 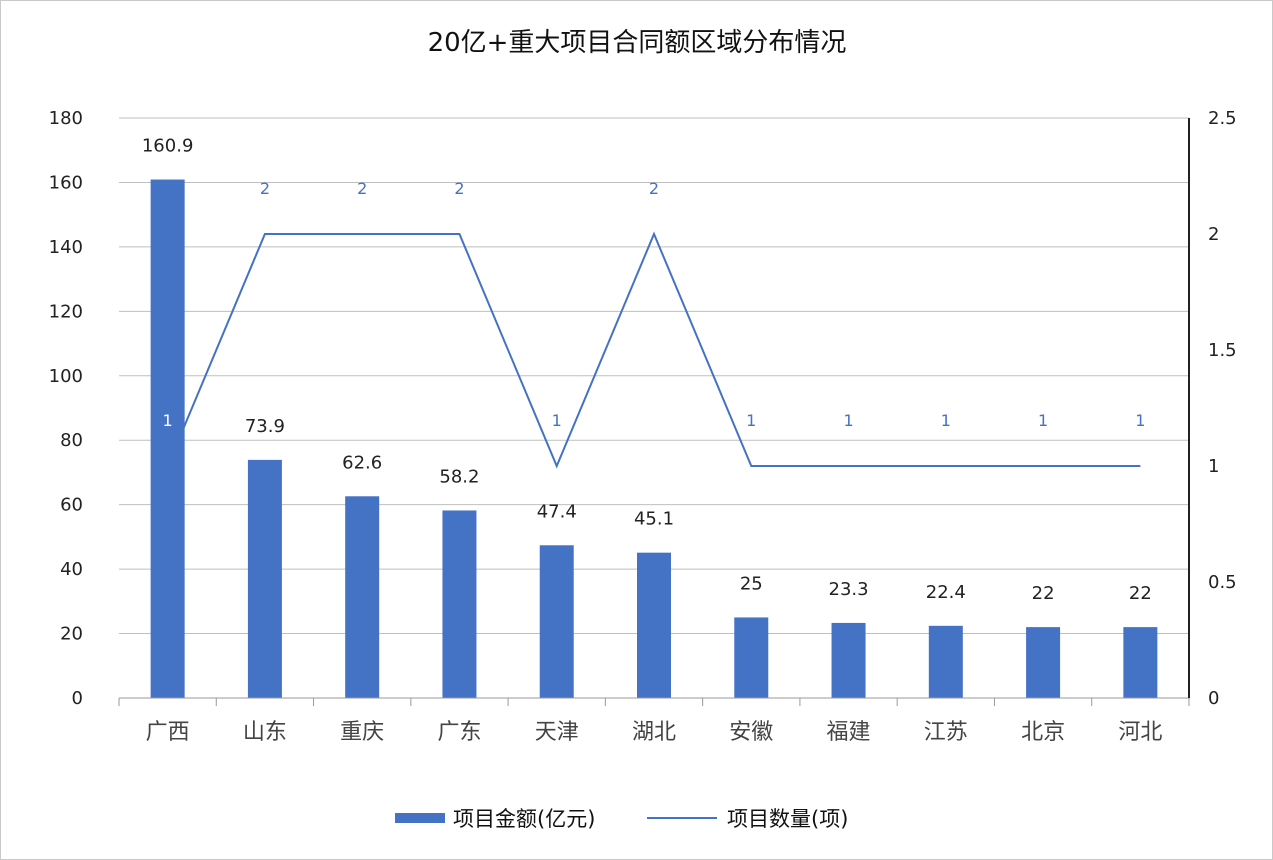 What do you see at coordinates (848, 660) in the screenshot?
I see `bar-福建` at bounding box center [848, 660].